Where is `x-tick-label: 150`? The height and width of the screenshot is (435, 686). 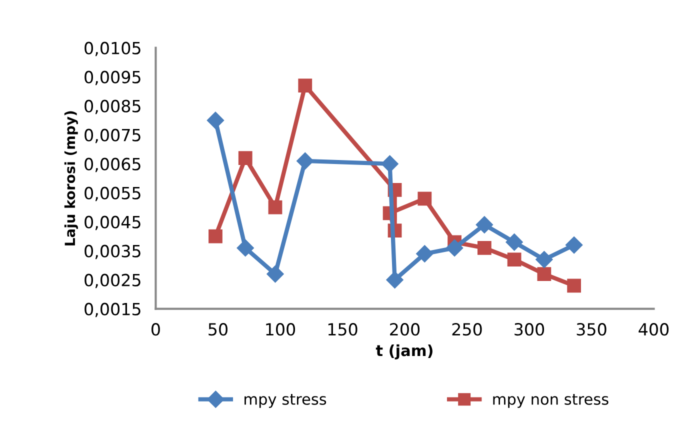 x-tick-label: 150 is located at coordinates (343, 329).